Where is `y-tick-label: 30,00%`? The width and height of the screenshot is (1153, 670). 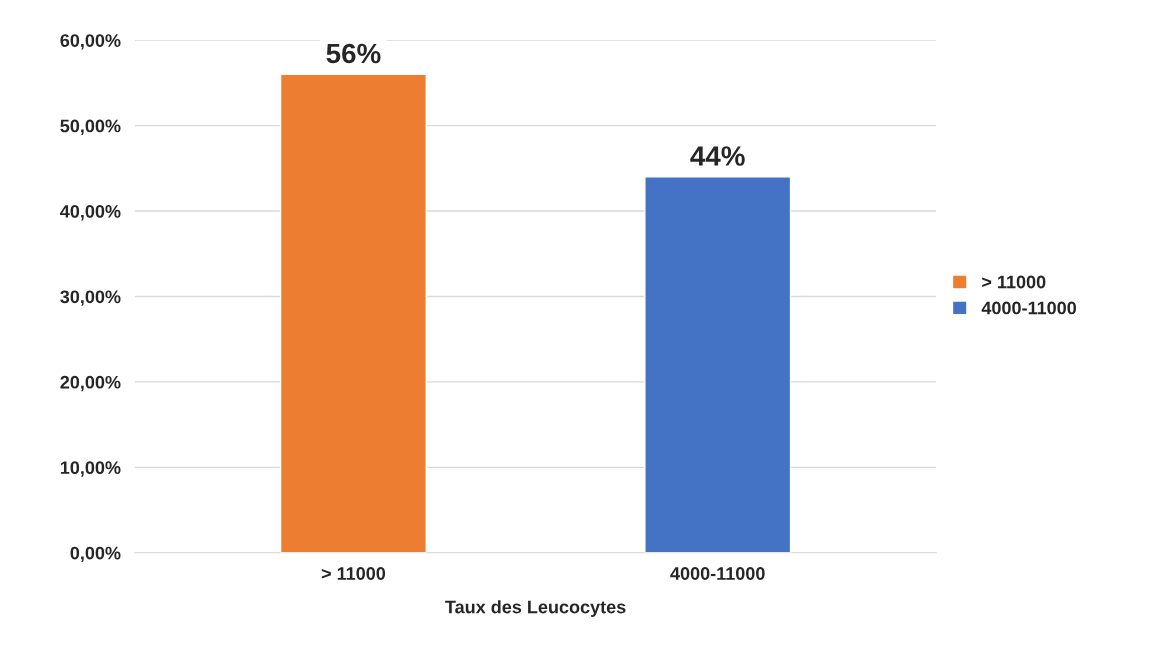
y-tick-label: 30,00% is located at coordinates (90, 298).